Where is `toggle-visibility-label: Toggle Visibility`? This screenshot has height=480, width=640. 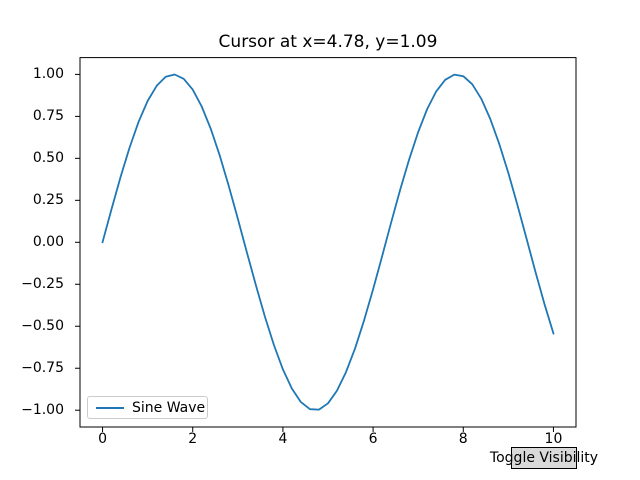
toggle-visibility-label: Toggle Visibility is located at coordinates (544, 458).